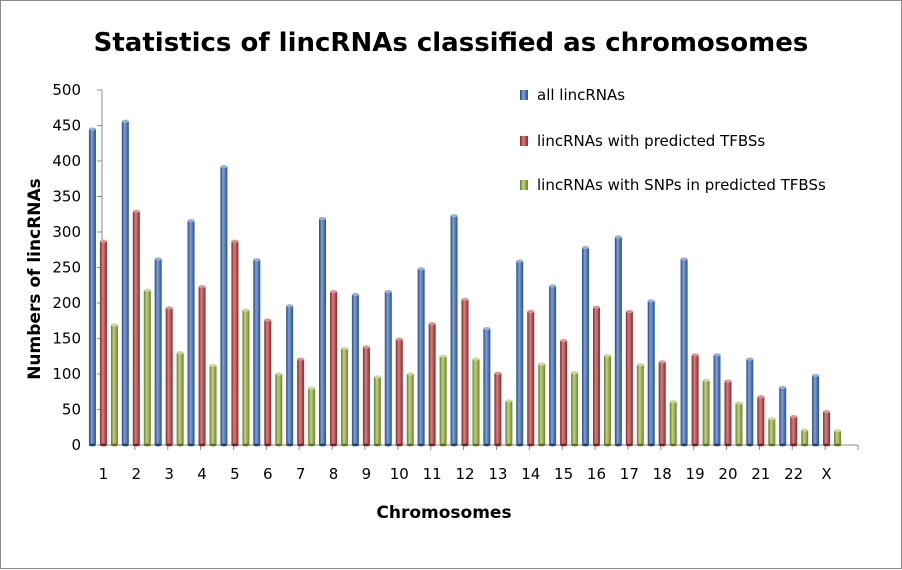 The height and width of the screenshot is (570, 902). I want to click on x-tick-label: 1, so click(104, 474).